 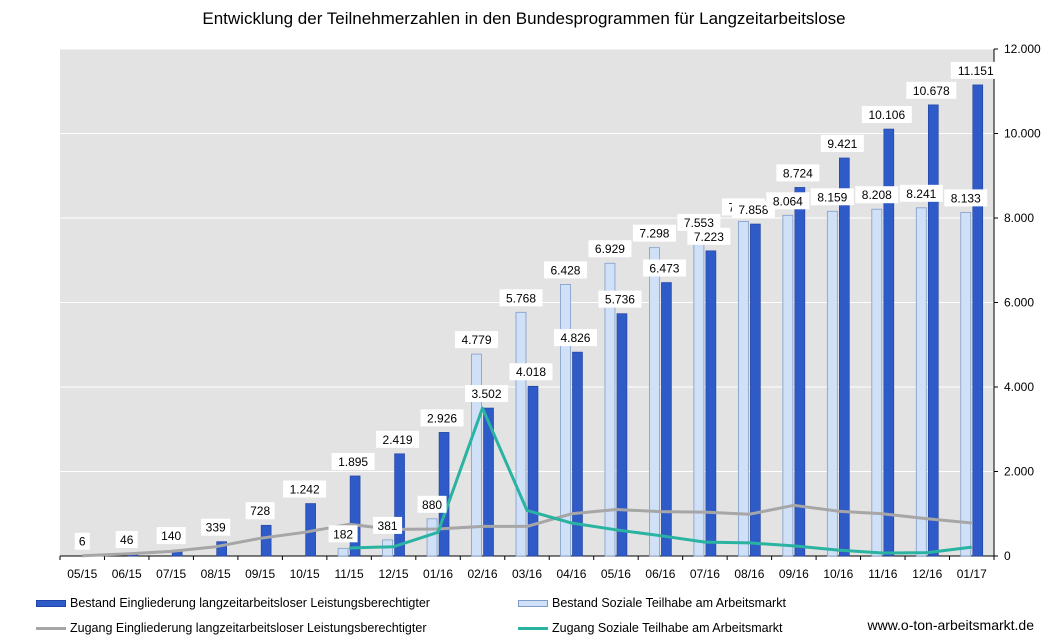 I want to click on data-label-series-0: 2.926, so click(x=442, y=418).